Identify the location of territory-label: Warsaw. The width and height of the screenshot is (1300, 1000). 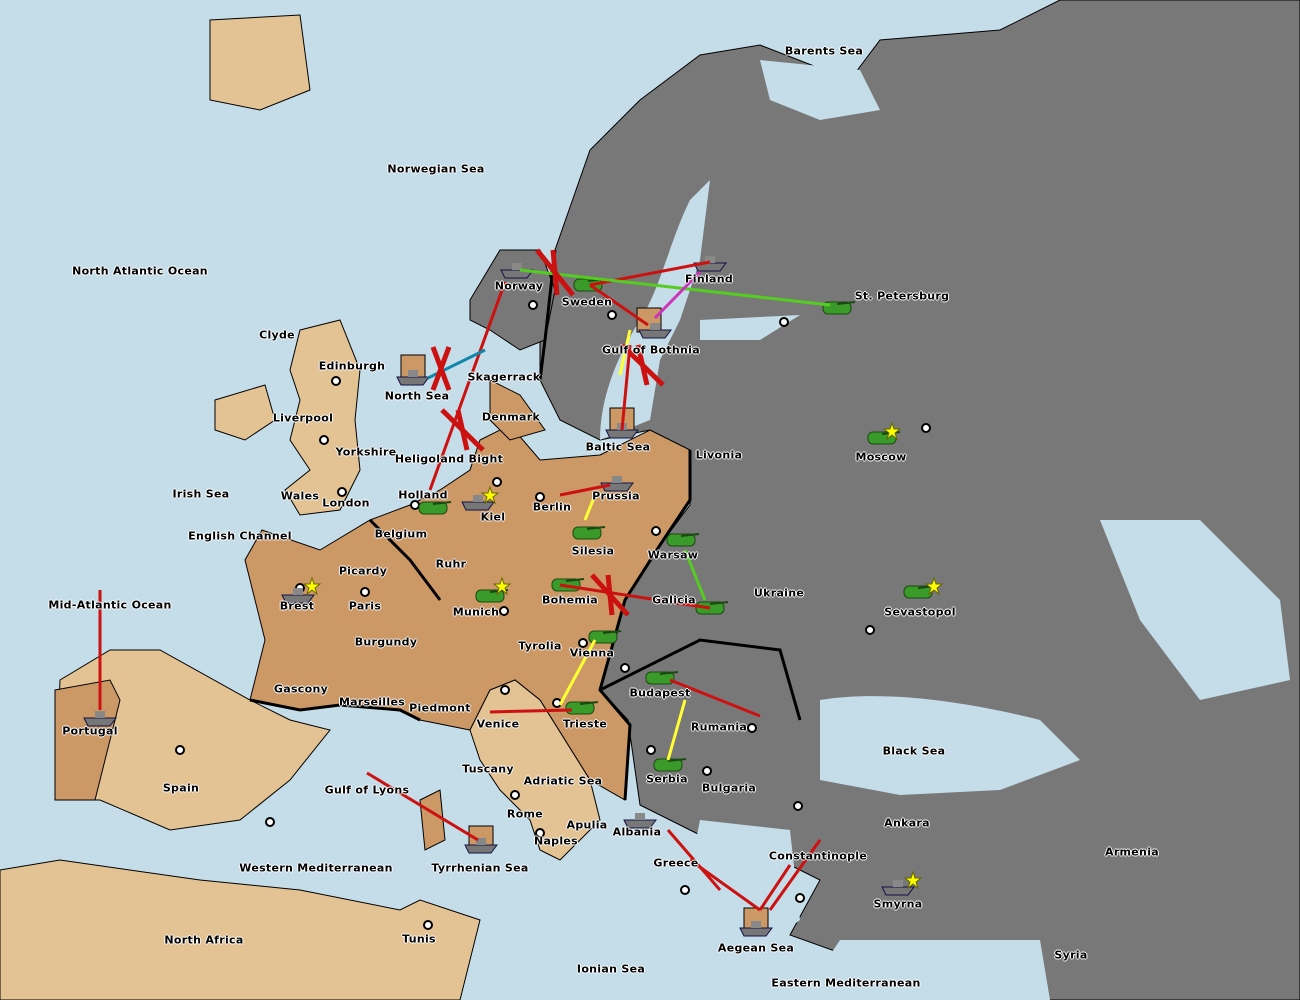
(673, 555).